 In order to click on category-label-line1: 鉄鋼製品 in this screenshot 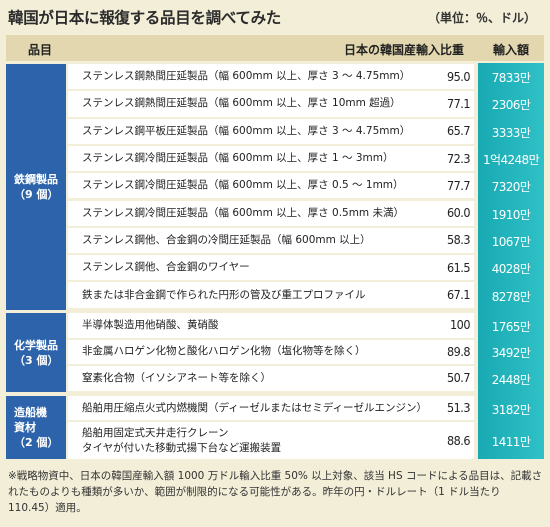, I will do `click(36, 179)`.